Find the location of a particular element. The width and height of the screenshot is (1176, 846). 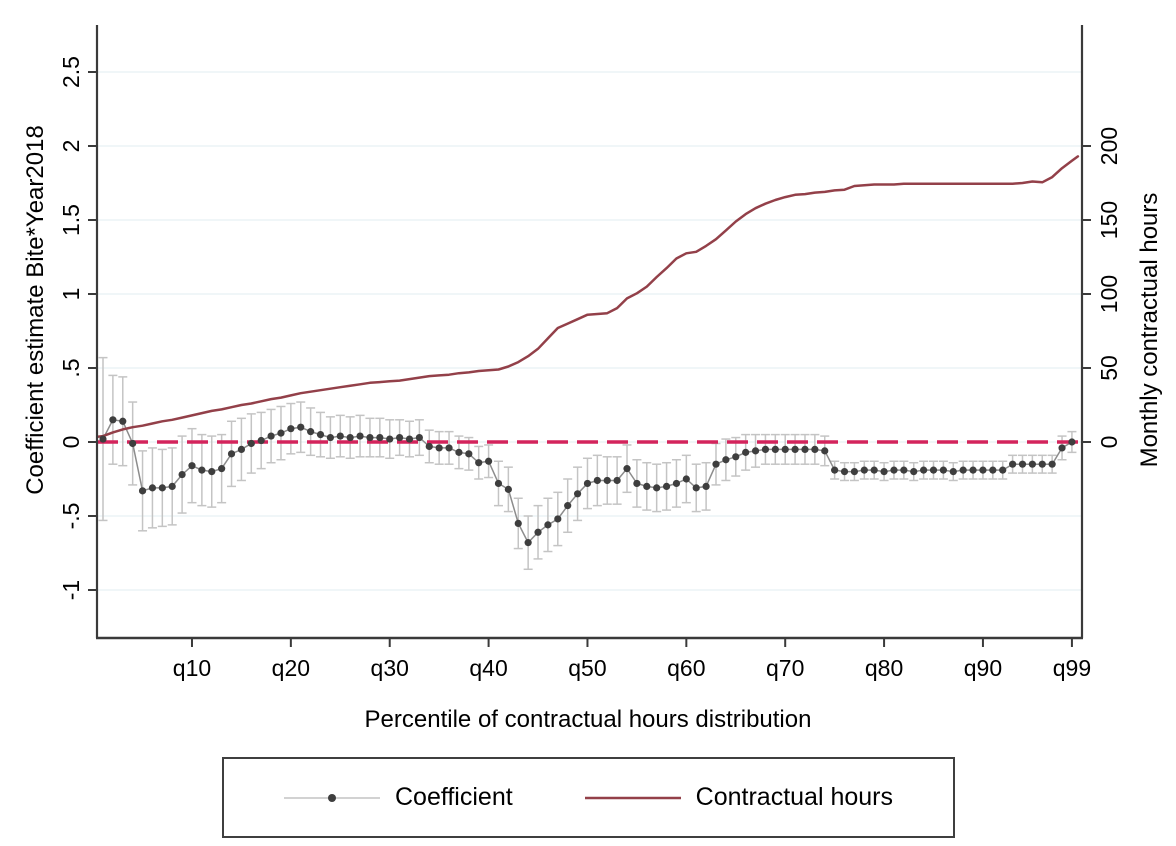

svg-text: q40 is located at coordinates (488, 668).